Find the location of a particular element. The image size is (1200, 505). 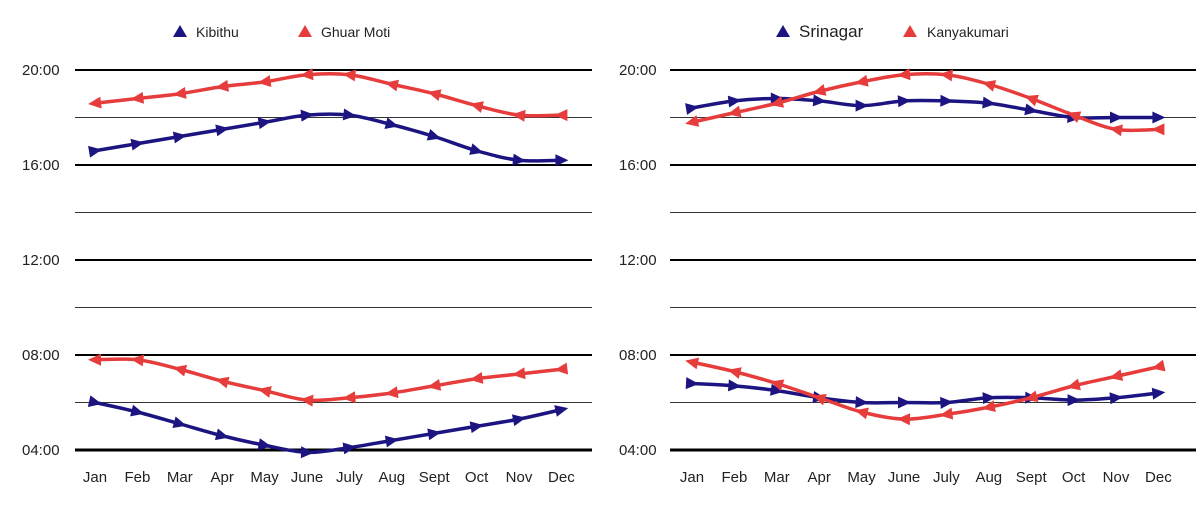

series-kanyakumari-sunrise is located at coordinates (925, 391).